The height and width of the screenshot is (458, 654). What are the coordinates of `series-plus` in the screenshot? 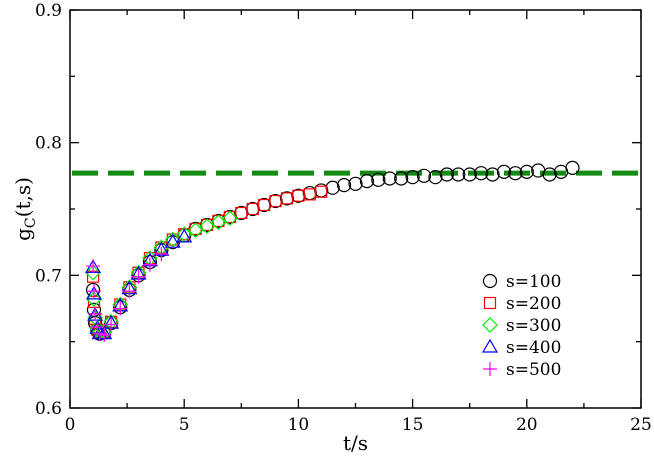 It's located at (127, 295).